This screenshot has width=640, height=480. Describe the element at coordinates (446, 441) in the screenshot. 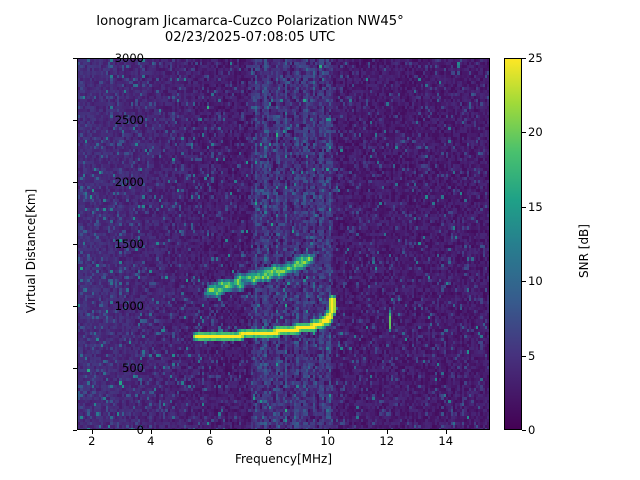

I see `x-tick-label: 14` at that location.